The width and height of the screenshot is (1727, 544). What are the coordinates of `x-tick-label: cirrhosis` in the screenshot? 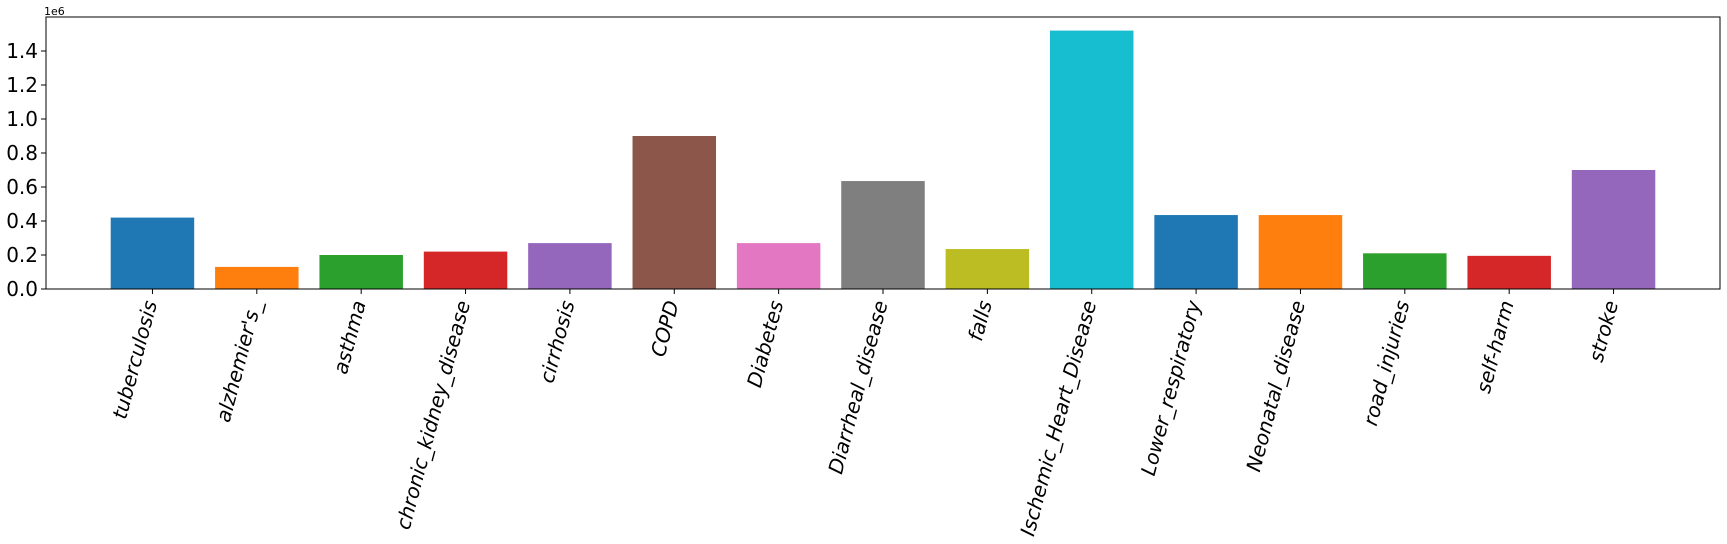 It's located at (556, 342).